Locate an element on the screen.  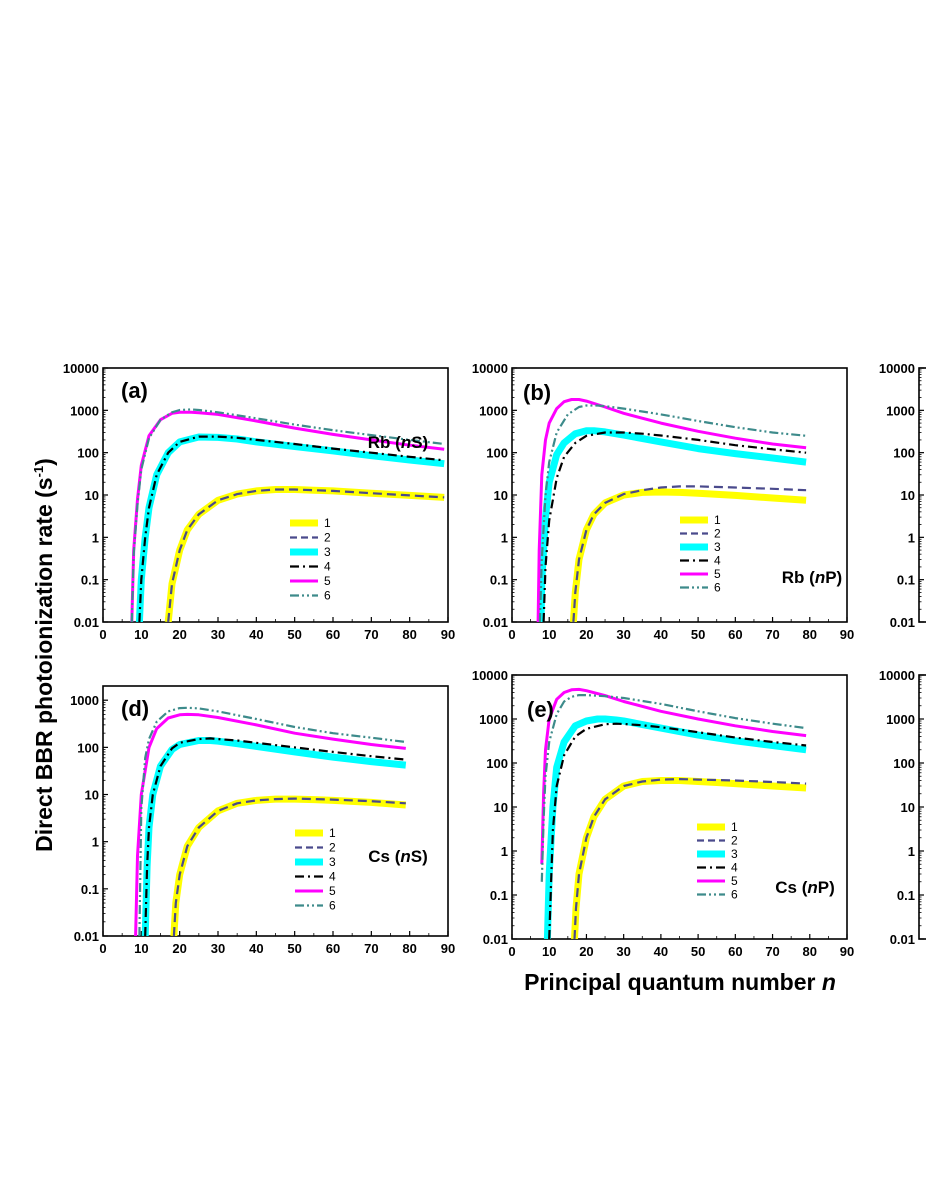
y-axis-title-close: ) is located at coordinates (44, 462).